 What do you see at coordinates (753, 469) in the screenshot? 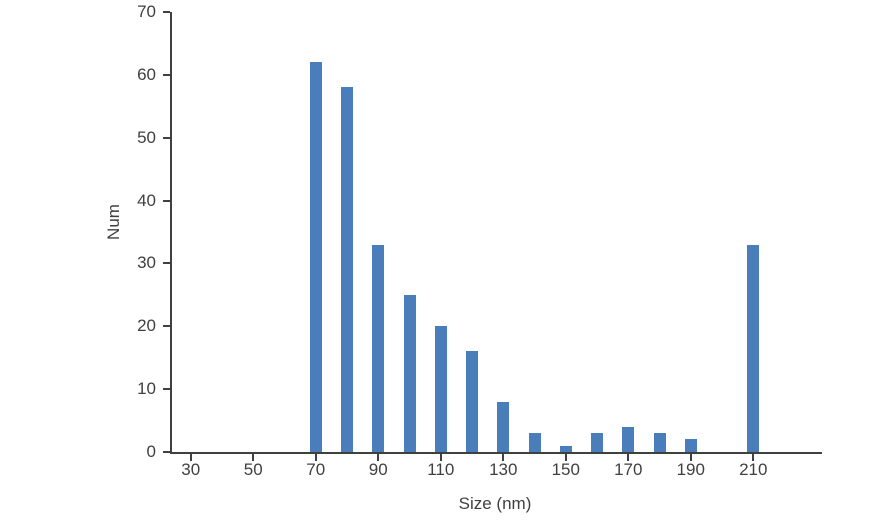
I see `x-tick-label: 210` at bounding box center [753, 469].